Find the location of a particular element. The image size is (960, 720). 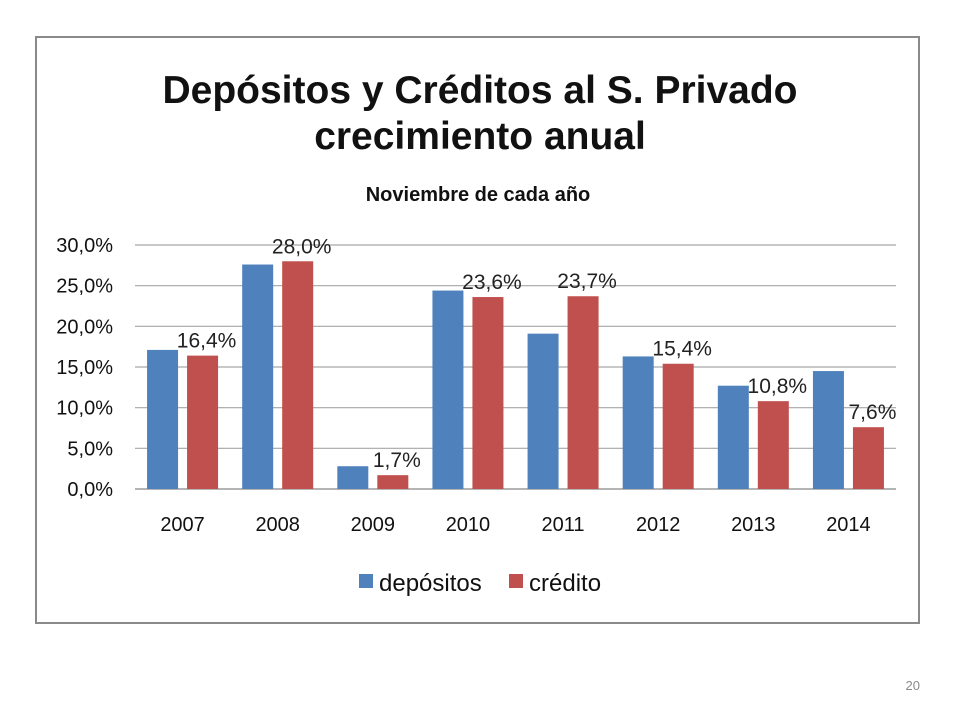

x-tick-label: 2014 is located at coordinates (848, 525).